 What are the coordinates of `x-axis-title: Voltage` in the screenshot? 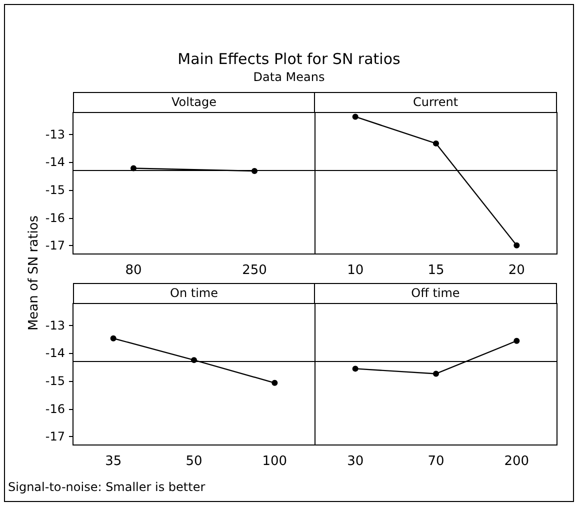 It's located at (194, 102).